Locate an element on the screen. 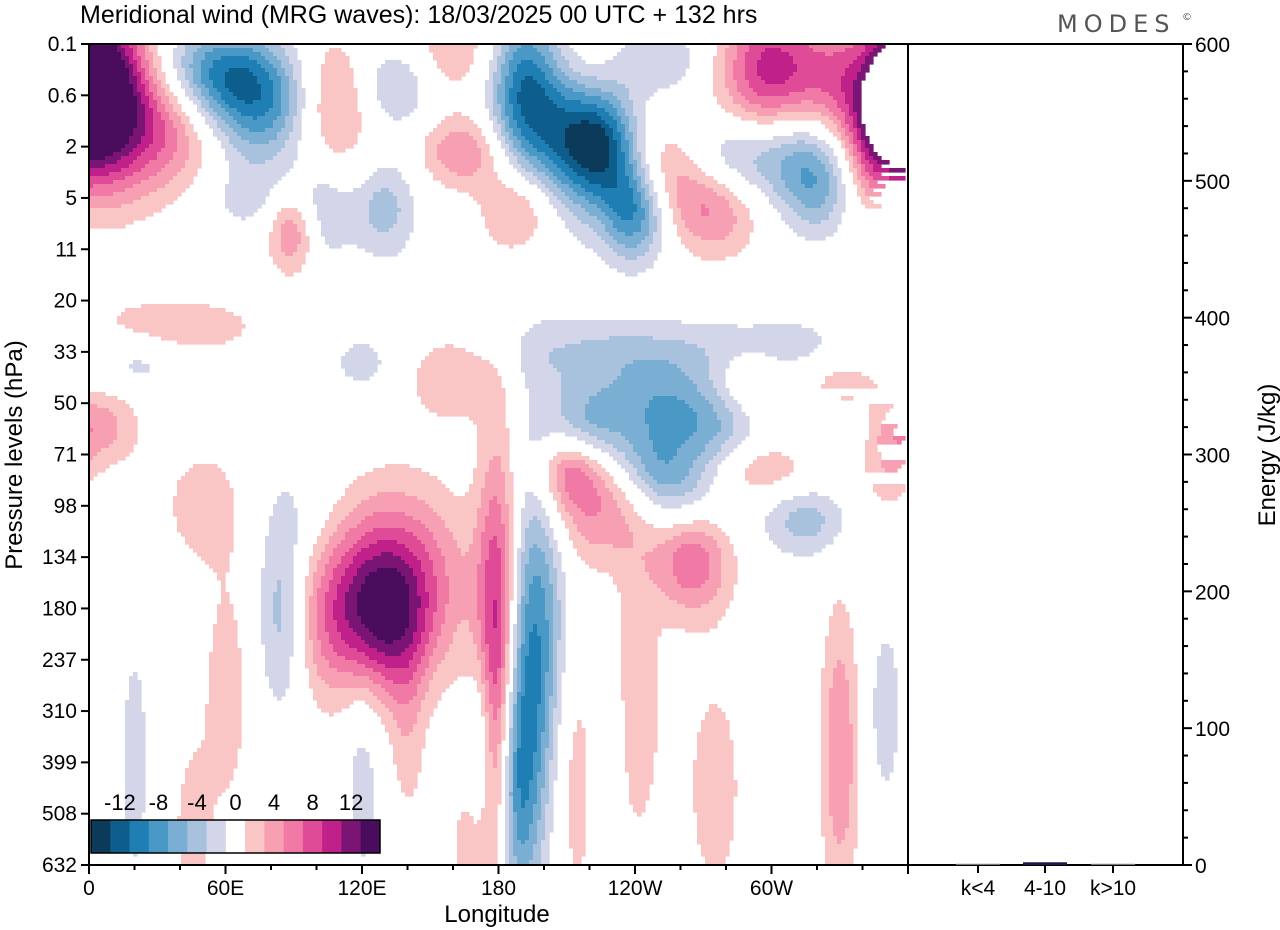 This screenshot has height=930, width=1280. pressure-tick-label: 5 is located at coordinates (71, 198).